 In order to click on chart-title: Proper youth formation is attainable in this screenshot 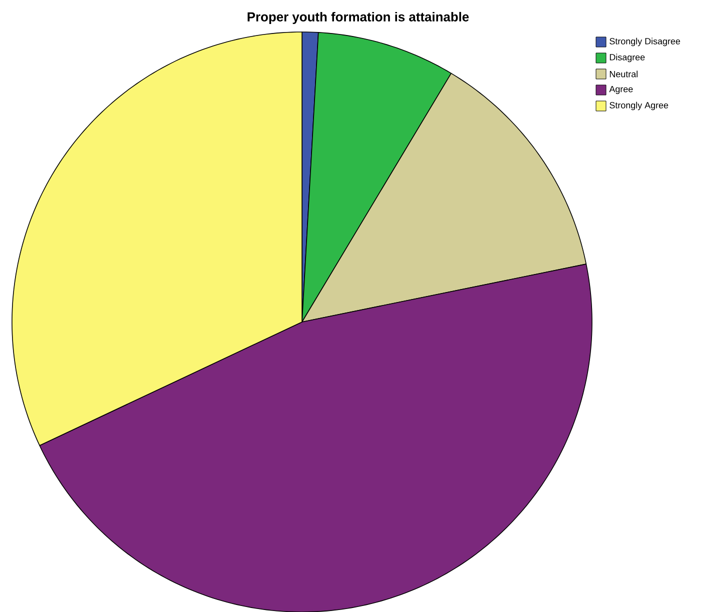, I will do `click(358, 18)`.